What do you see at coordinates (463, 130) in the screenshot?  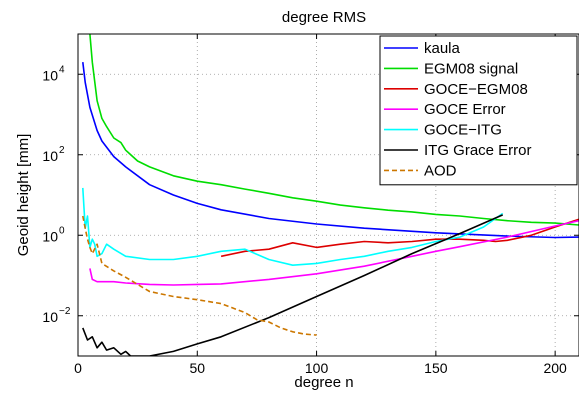 I see `legend-label: GOCE−ITG` at bounding box center [463, 130].